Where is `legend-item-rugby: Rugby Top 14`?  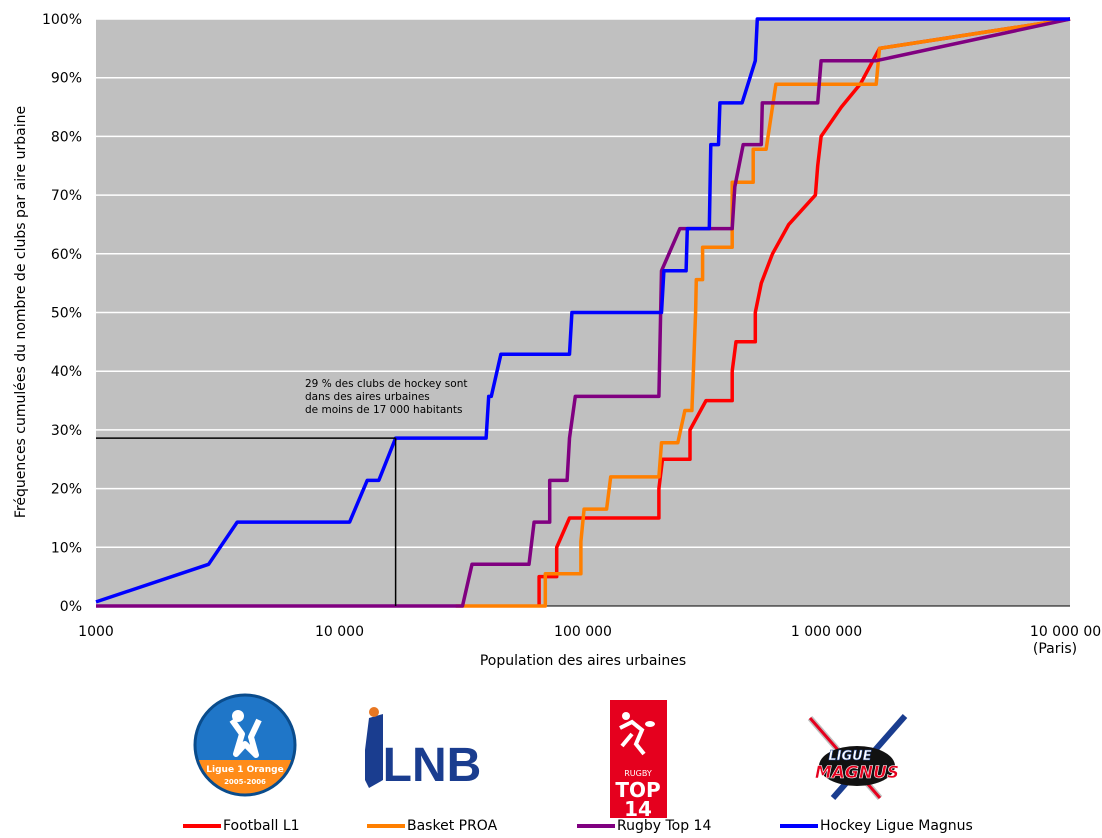
legend-item-rugby: Rugby Top 14 is located at coordinates (644, 826).